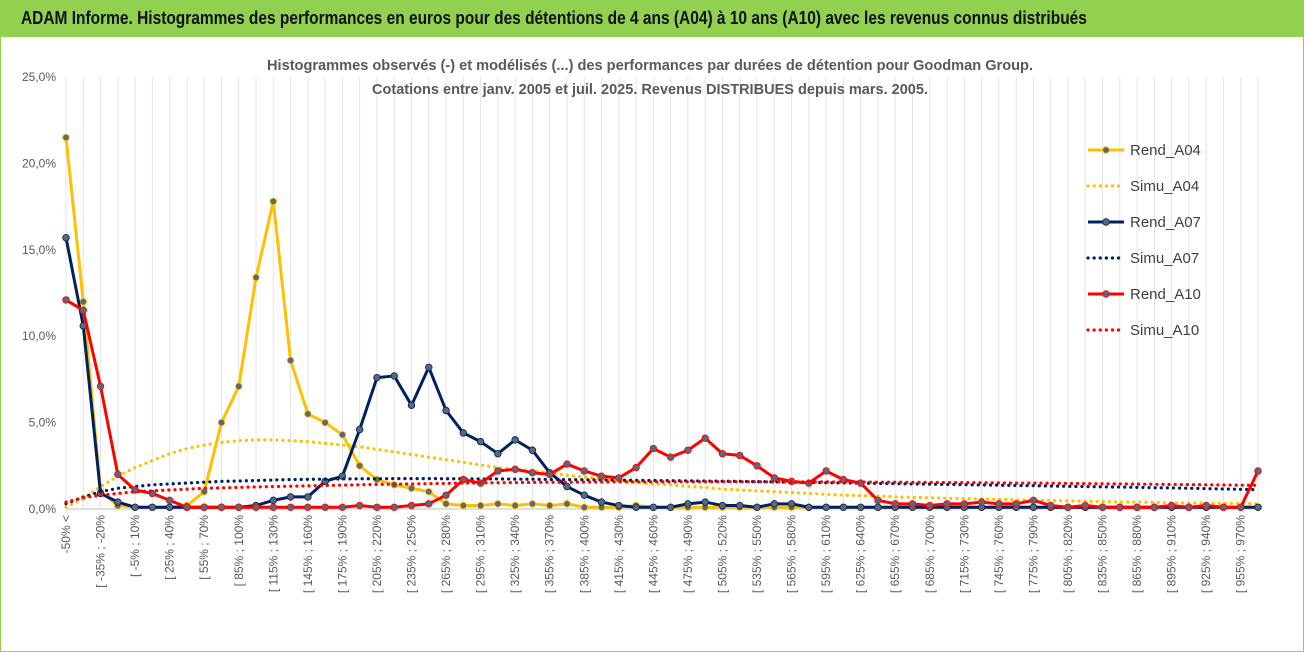  What do you see at coordinates (1206, 554) in the screenshot?
I see `x-tick-label: [ 925% ; 940%` at bounding box center [1206, 554].